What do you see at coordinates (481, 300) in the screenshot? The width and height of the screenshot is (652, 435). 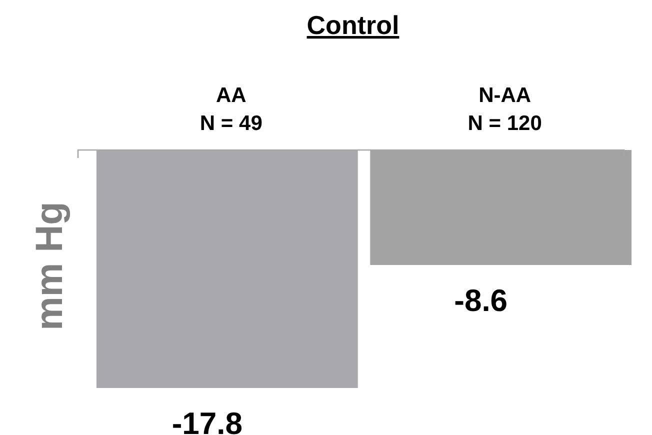 I see `data-label: -8.6` at bounding box center [481, 300].